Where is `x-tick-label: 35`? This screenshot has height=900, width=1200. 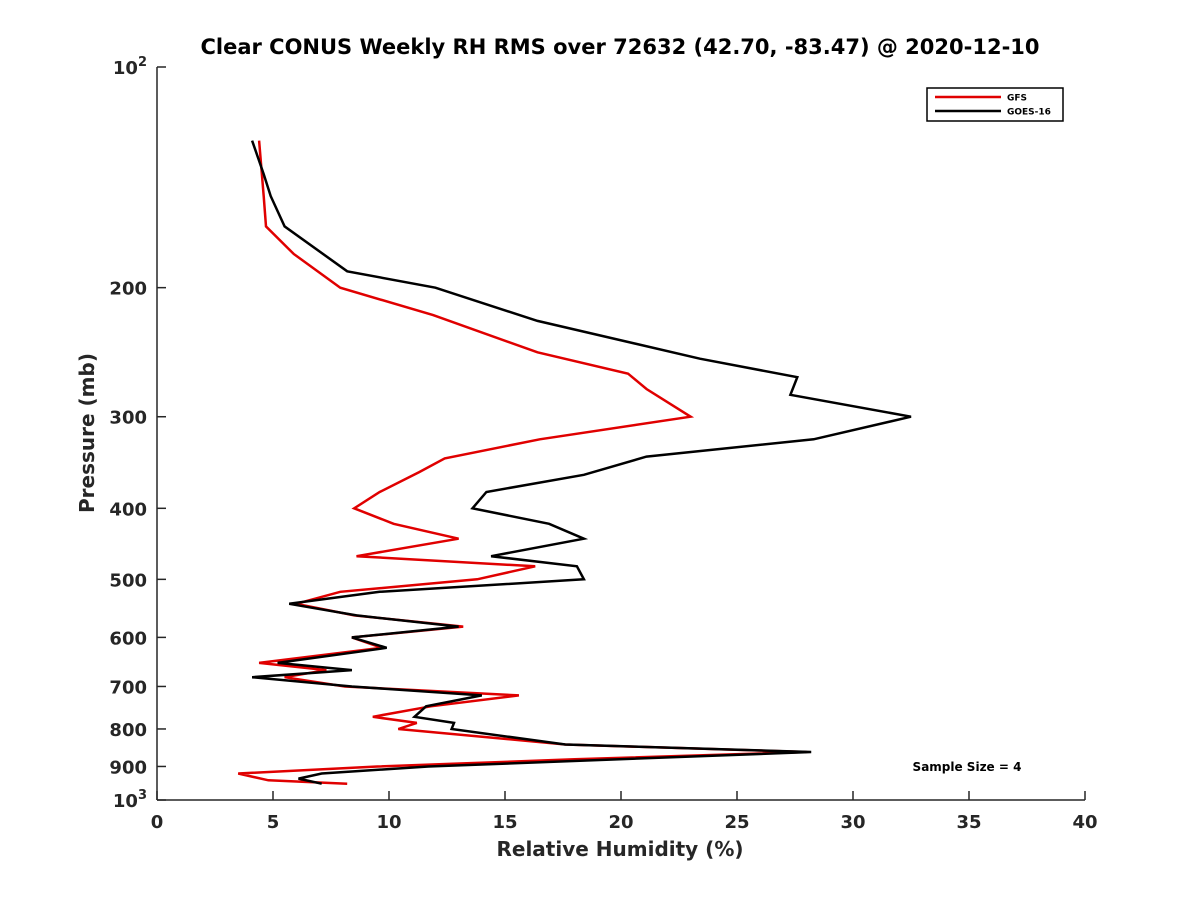
x-tick-label: 35 is located at coordinates (968, 822).